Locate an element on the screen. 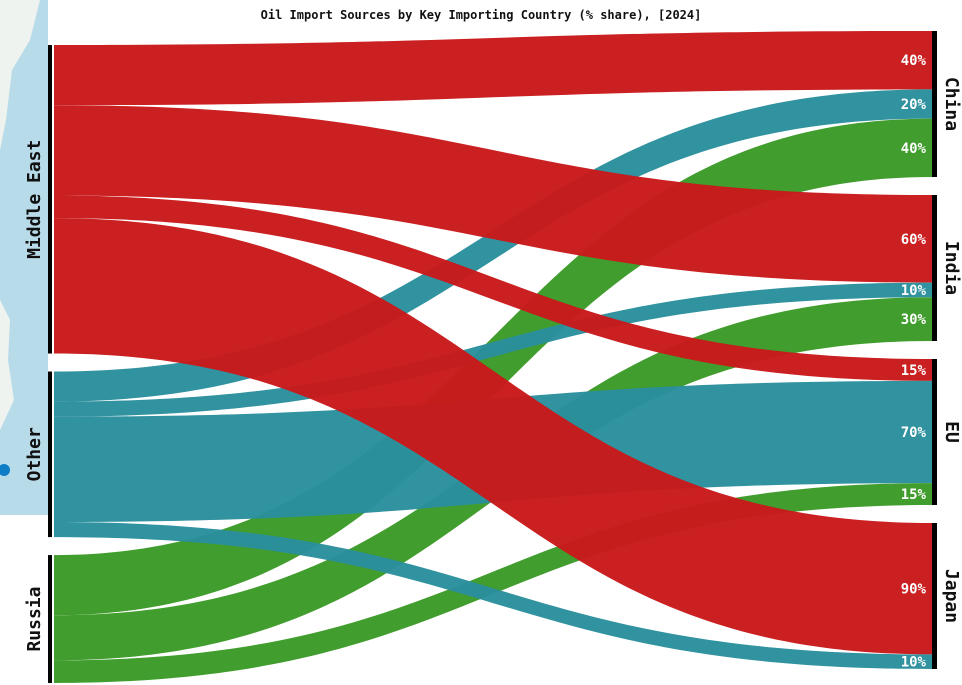 This screenshot has height=685, width=962. target-label-japan: Japan is located at coordinates (951, 596).